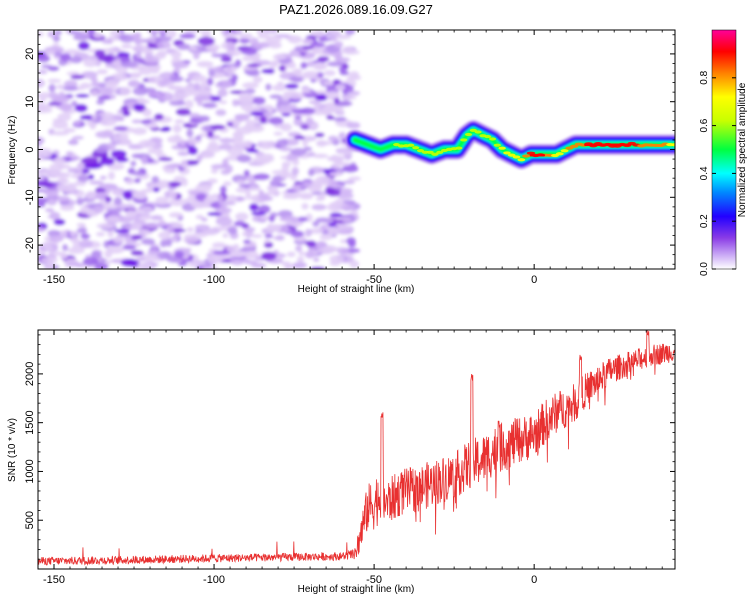  What do you see at coordinates (30, 471) in the screenshot?
I see `snr-y-tick-label: 1000` at bounding box center [30, 471].